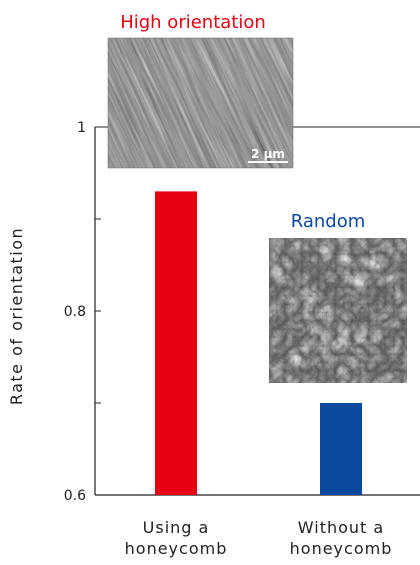  I want to click on annotation-high-orientation: High orientation, so click(193, 22).